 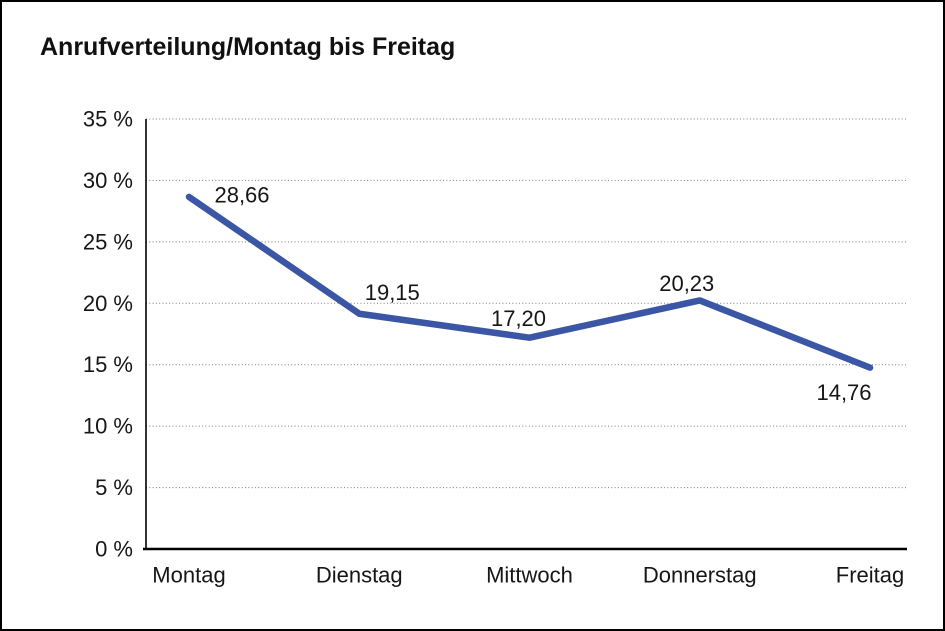 I want to click on y-axis-tick-label: 20 %, so click(x=108, y=303).